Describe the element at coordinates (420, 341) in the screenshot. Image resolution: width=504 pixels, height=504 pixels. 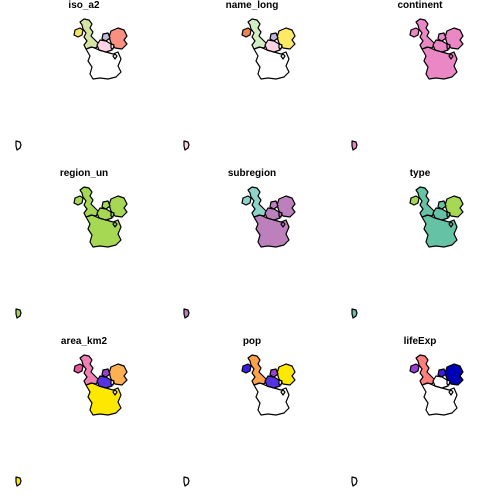
I see `panel-title: lifeExp` at that location.